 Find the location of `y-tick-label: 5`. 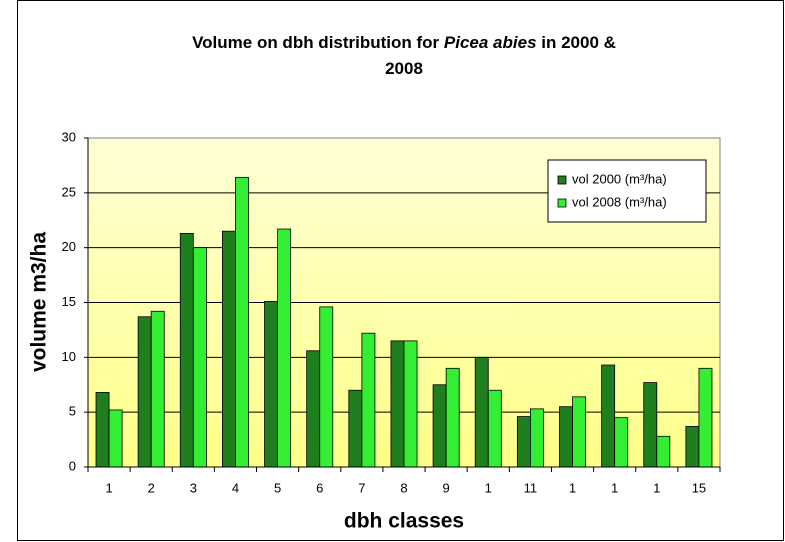

y-tick-label: 5 is located at coordinates (72, 411).